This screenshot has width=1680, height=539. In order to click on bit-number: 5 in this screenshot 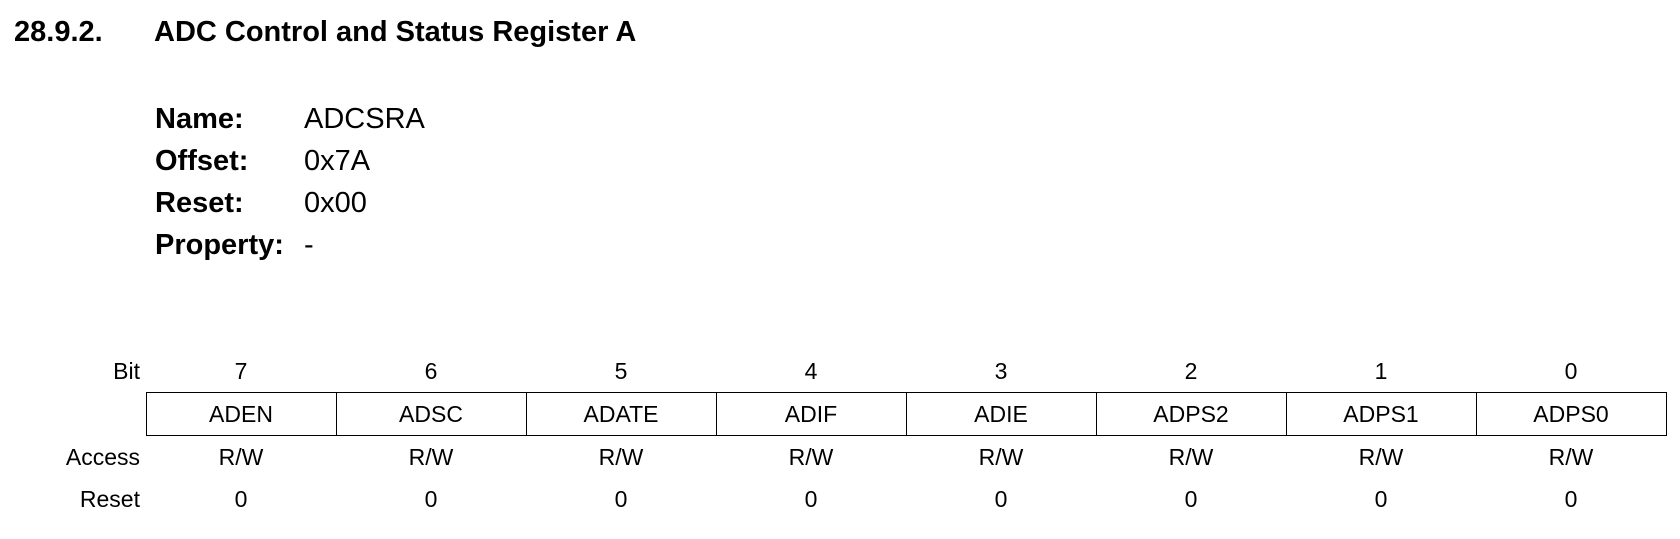, I will do `click(621, 371)`.